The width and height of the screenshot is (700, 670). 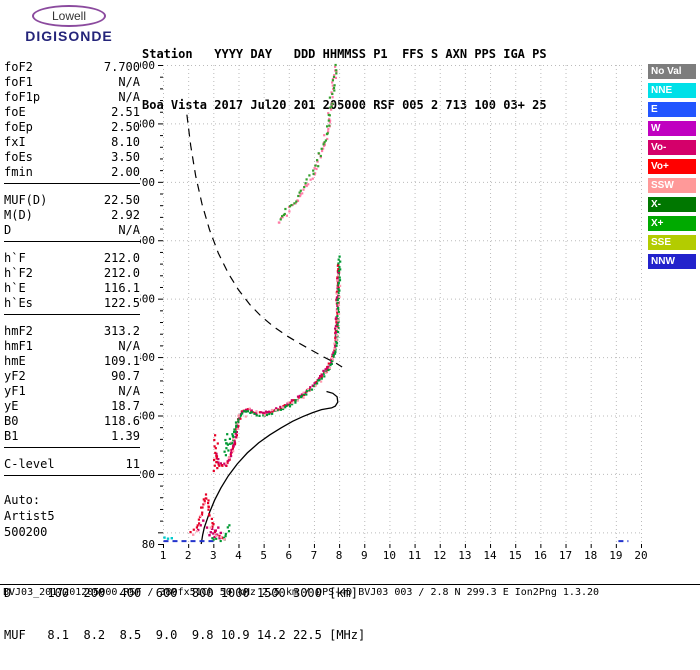 What do you see at coordinates (288, 555) in the screenshot?
I see `x-tick-label: 6` at bounding box center [288, 555].